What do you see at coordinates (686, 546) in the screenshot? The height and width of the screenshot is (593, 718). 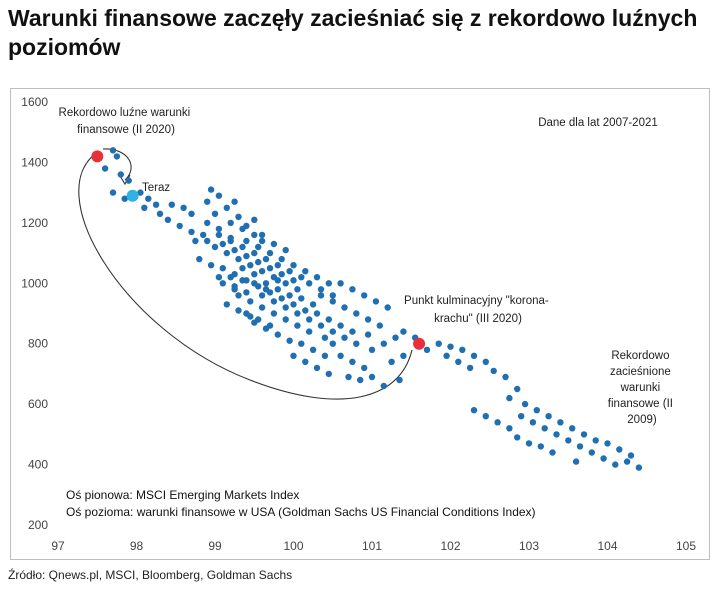 I see `x-tick-label: 105` at bounding box center [686, 546].